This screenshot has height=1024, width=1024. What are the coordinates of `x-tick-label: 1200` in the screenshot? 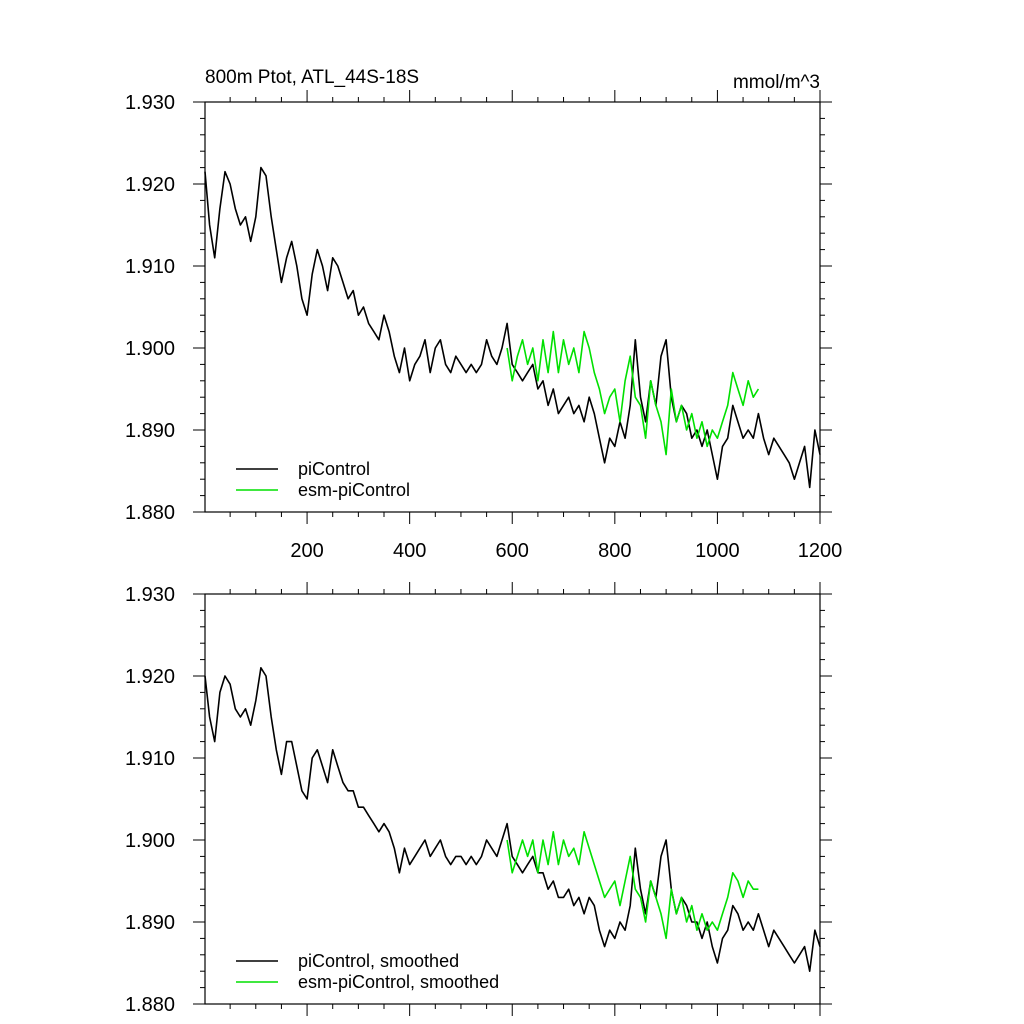 It's located at (820, 551).